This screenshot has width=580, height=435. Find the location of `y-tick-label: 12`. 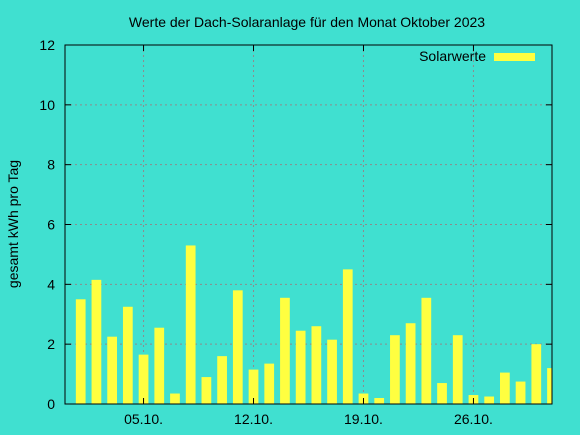

y-tick-label: 12 is located at coordinates (47, 45).